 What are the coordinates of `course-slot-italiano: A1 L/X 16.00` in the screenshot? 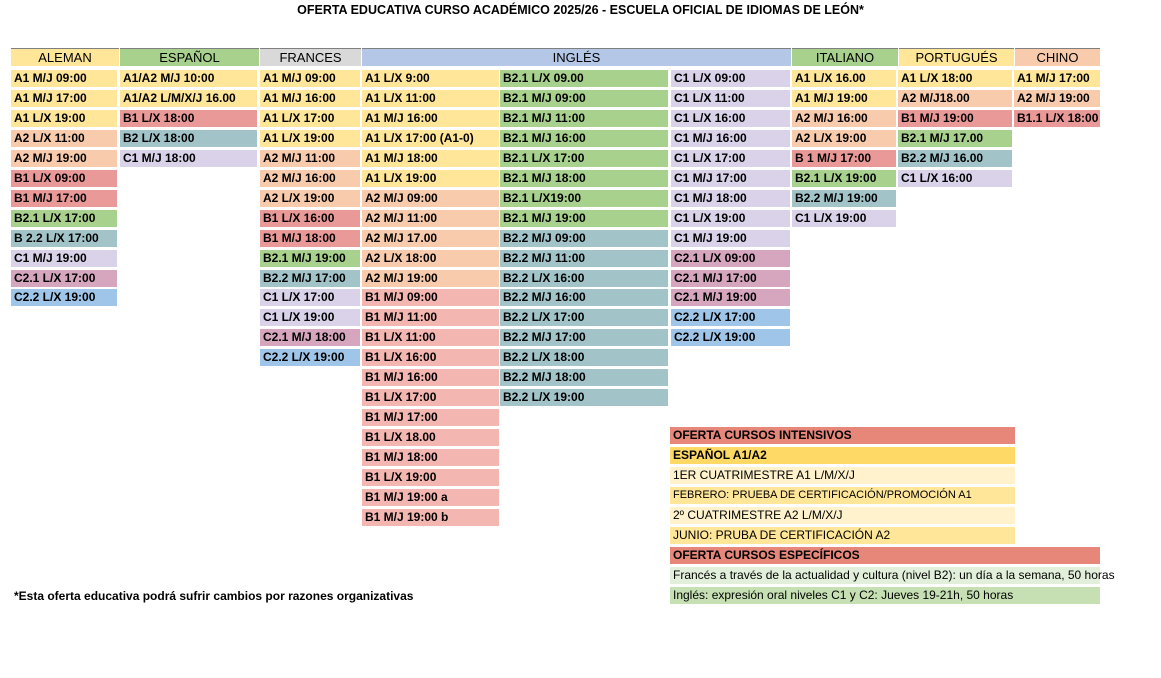 It's located at (844, 78).